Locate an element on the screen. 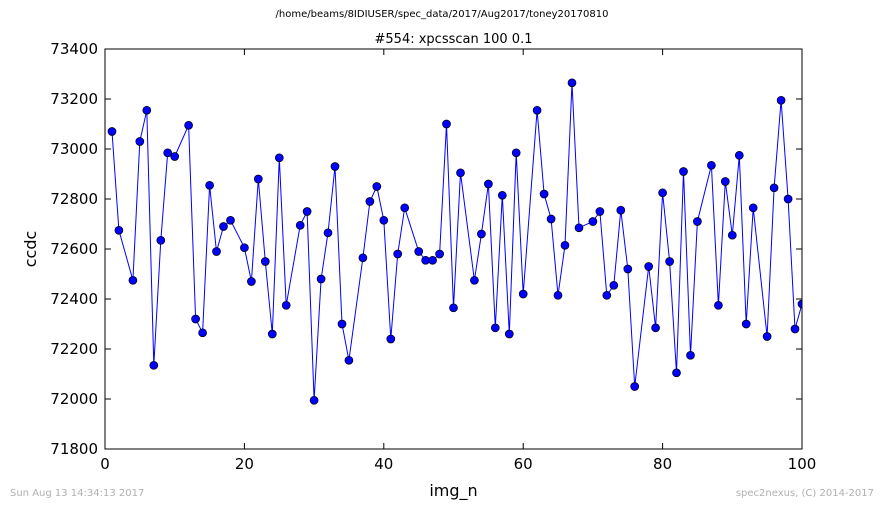 The height and width of the screenshot is (509, 884). x-tick-label: 40 is located at coordinates (383, 464).